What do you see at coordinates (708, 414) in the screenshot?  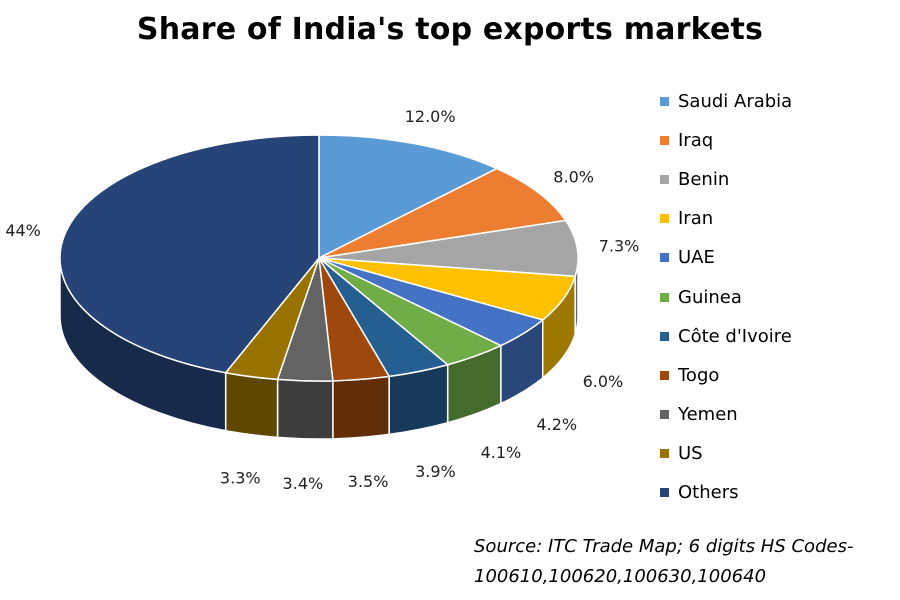 I see `legend-label: Yemen` at bounding box center [708, 414].